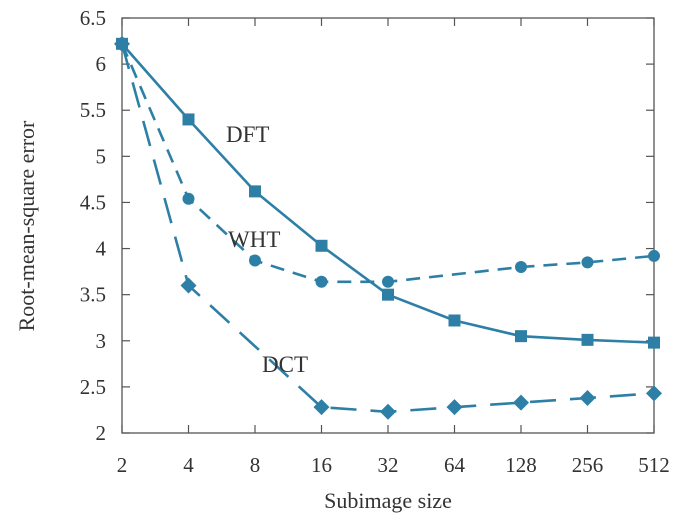  What do you see at coordinates (654, 465) in the screenshot?
I see `x-tick-label: 512` at bounding box center [654, 465].